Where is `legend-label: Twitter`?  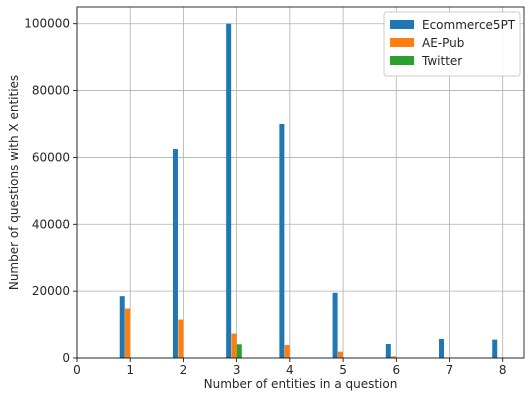
legend-label: Twitter is located at coordinates (441, 61).